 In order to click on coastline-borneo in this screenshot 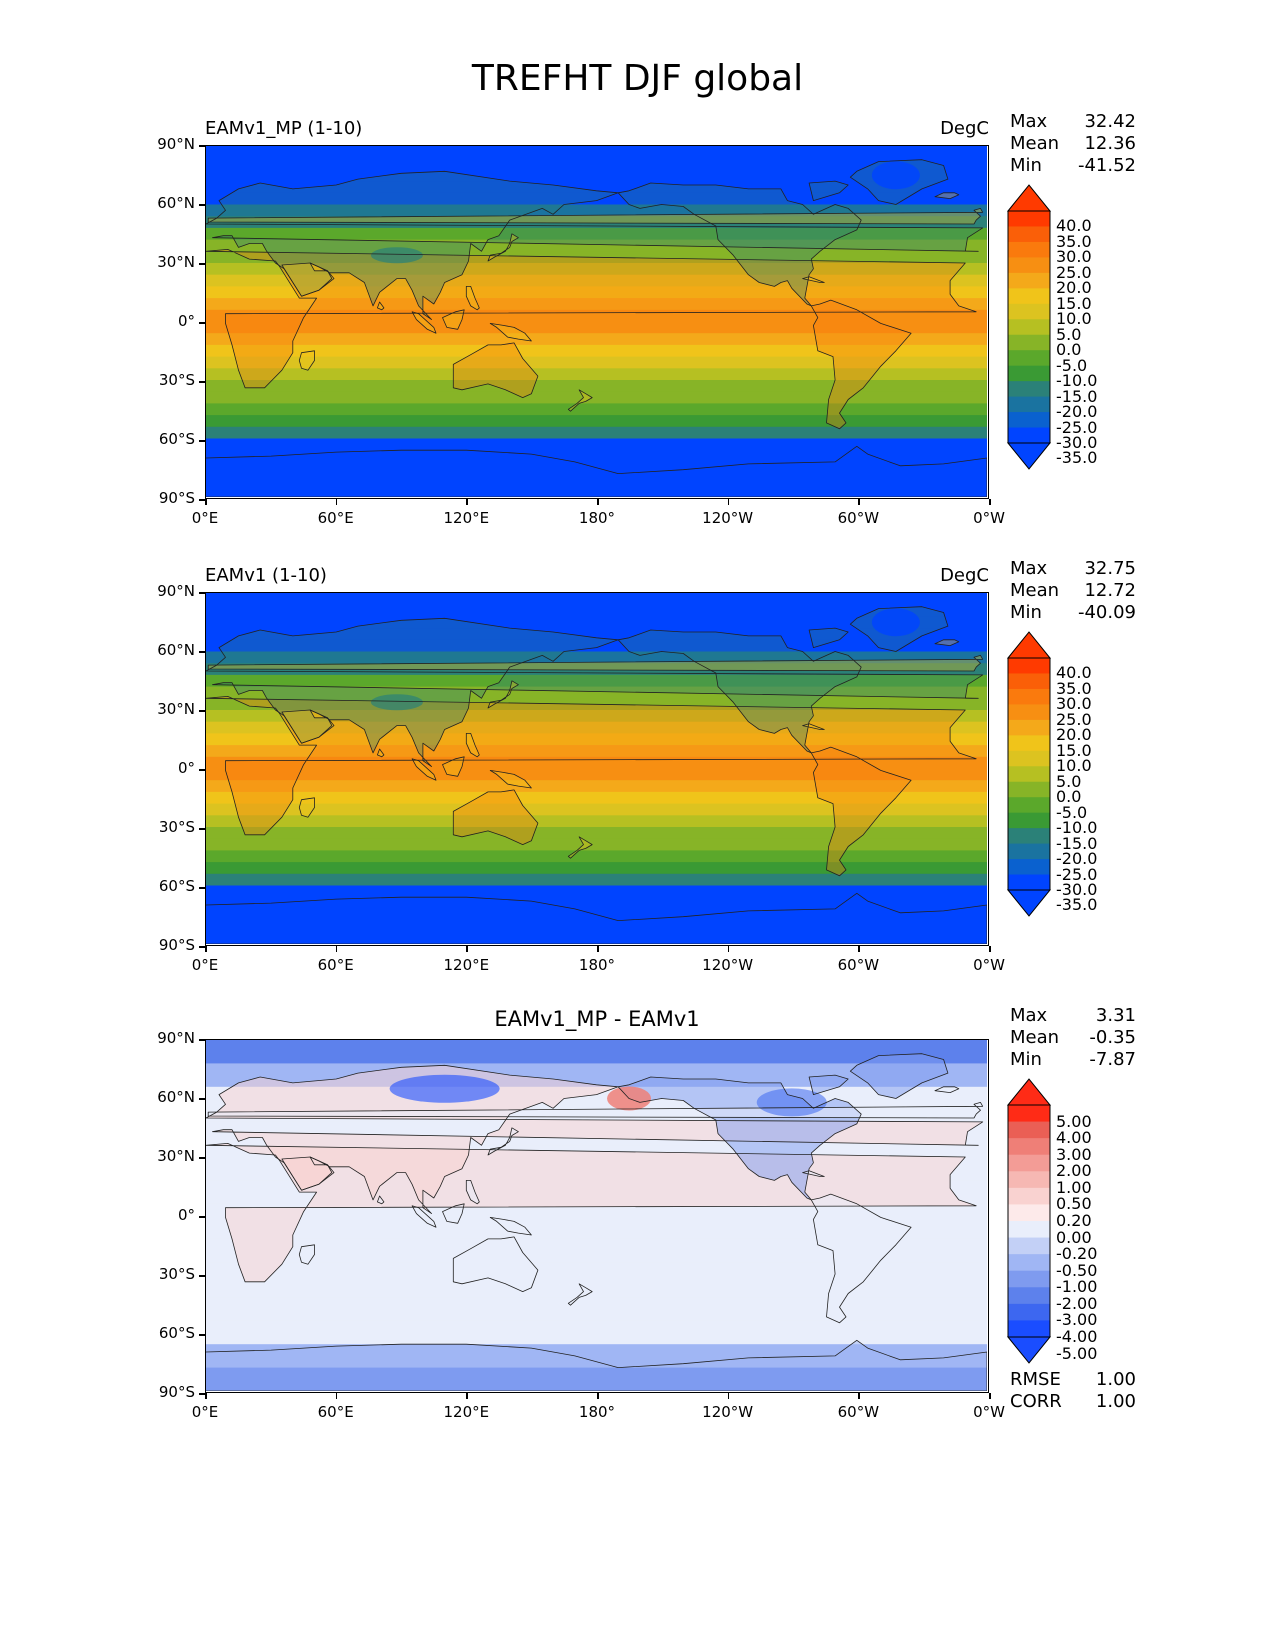, I will do `click(453, 319)`.